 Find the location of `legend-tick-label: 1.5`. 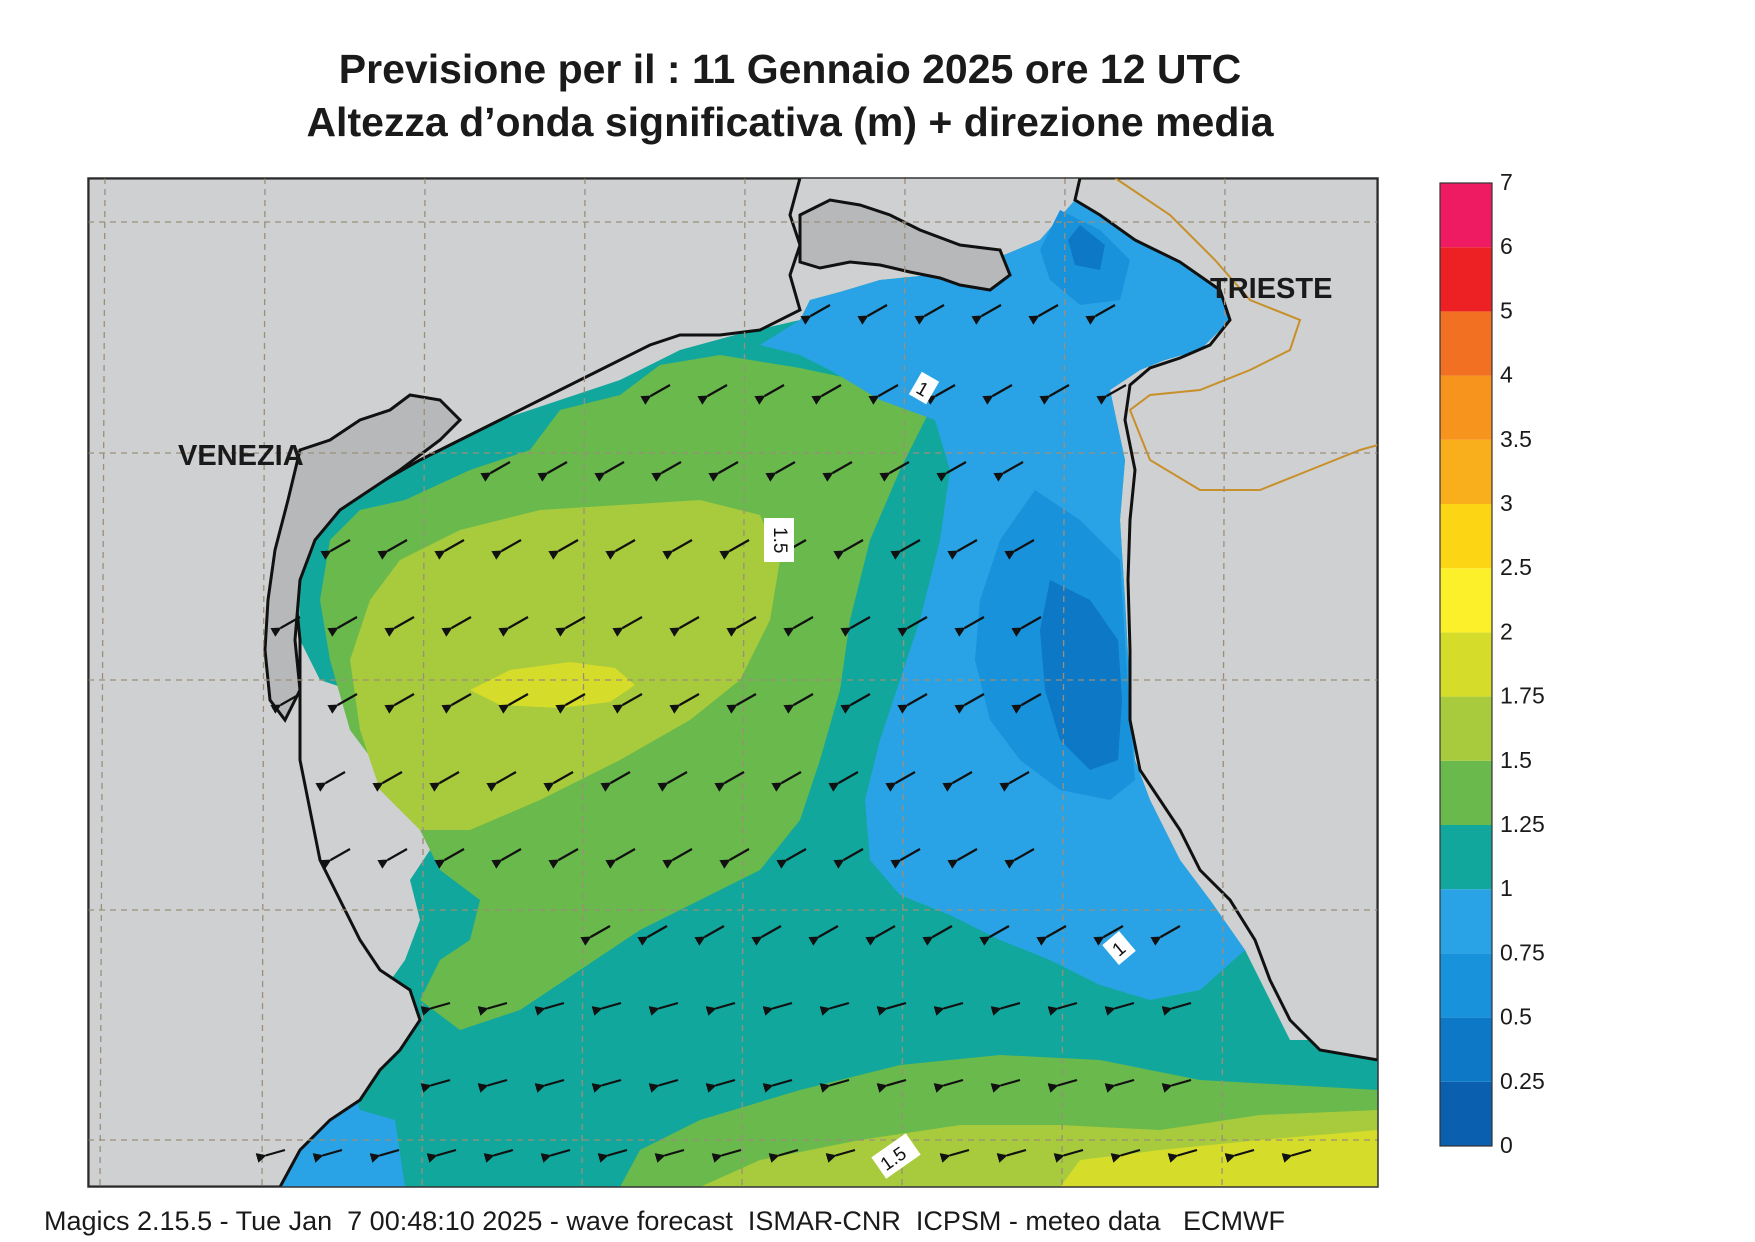

legend-tick-label: 1.5 is located at coordinates (1516, 760).